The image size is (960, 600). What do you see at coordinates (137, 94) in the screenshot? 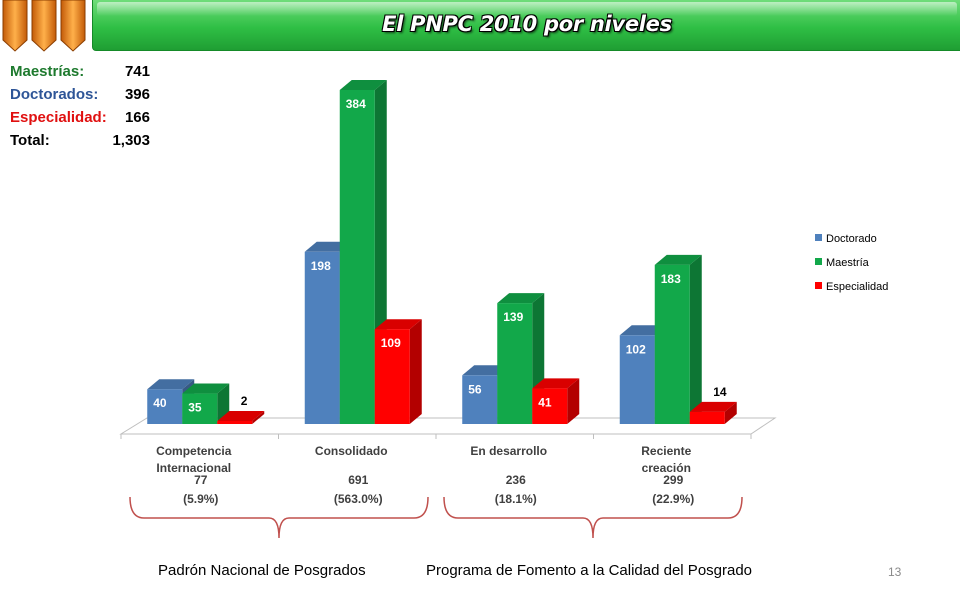
I see `summary-value: 396` at bounding box center [137, 94].